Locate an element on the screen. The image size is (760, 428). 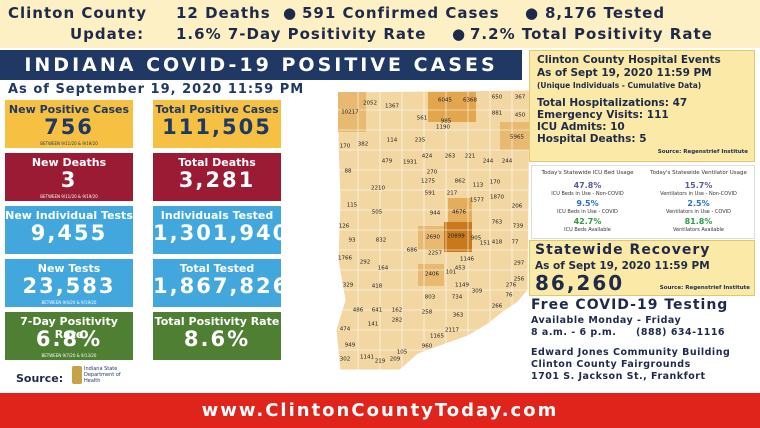
county-count: 1149 is located at coordinates (462, 286).